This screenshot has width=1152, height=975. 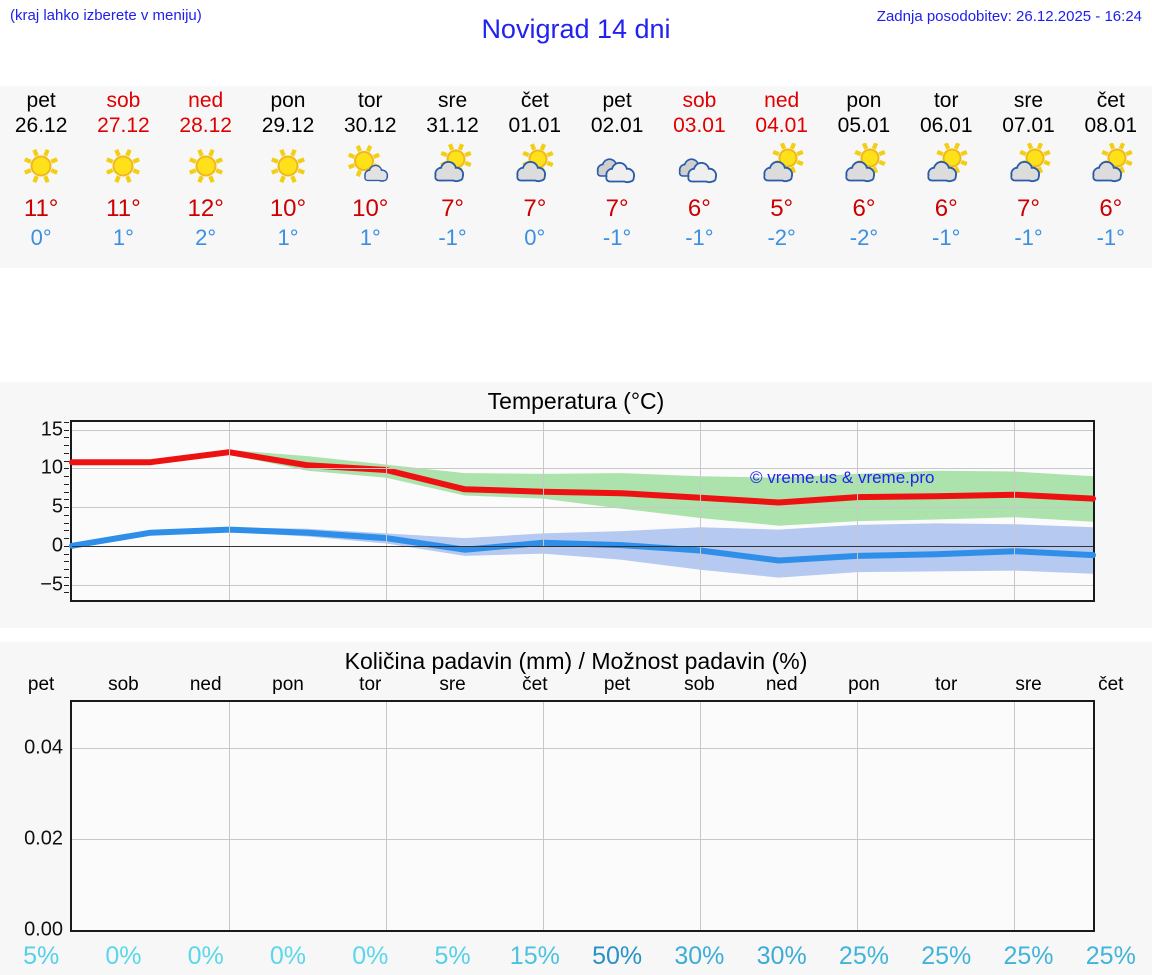 I want to click on precipitation-day-label: sob, so click(x=699, y=684).